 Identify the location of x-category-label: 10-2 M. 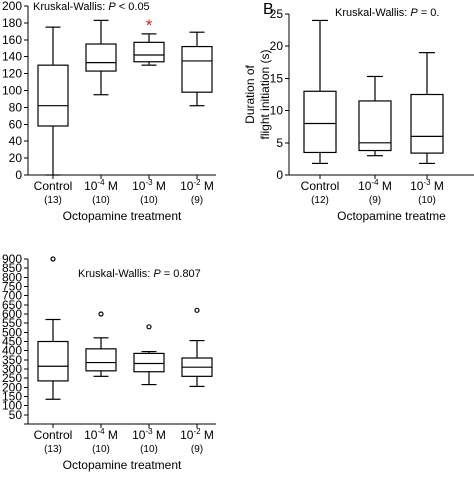
(197, 185).